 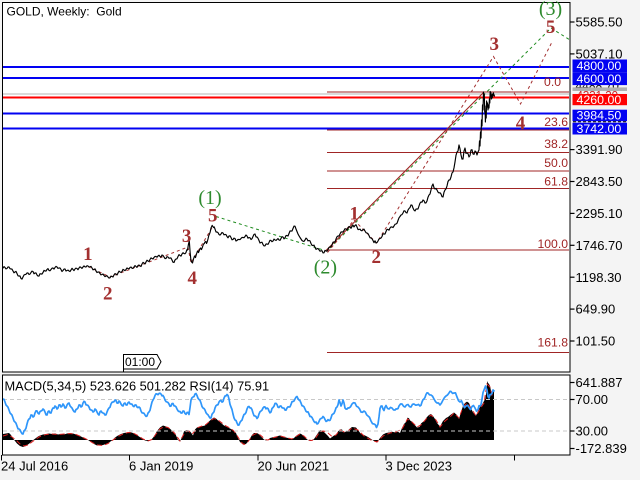 I want to click on svg-text: 3 Dec 2023, so click(x=419, y=466).